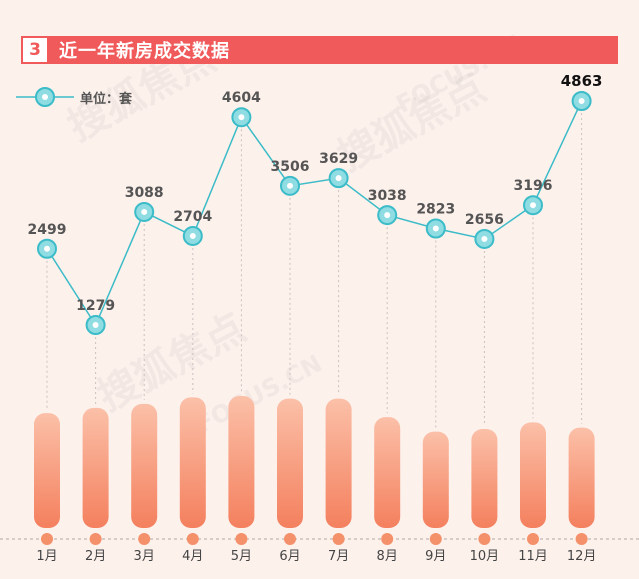 This screenshot has width=639, height=579. Describe the element at coordinates (338, 556) in the screenshot. I see `x-tick-label: 7月` at that location.